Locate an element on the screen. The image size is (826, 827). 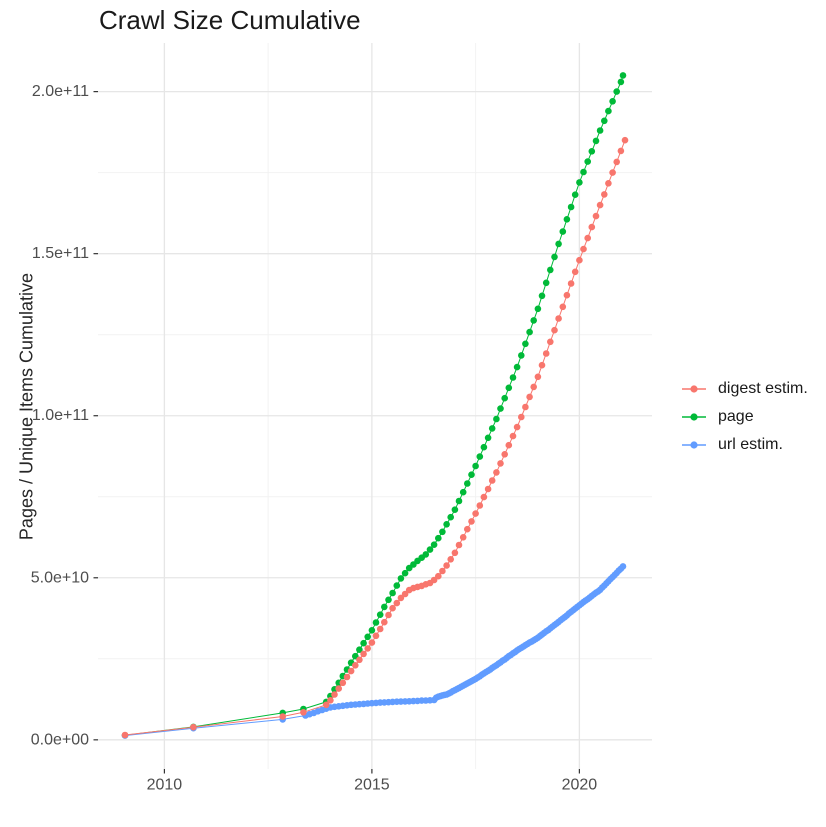
legend-item-url-estim: url estim. is located at coordinates (744, 444).